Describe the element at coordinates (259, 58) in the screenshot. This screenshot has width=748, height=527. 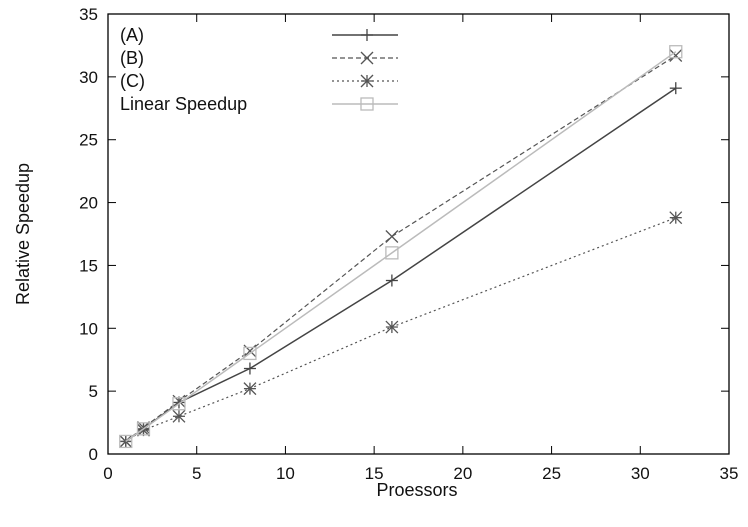
I see `legend-entry: (B)` at that location.